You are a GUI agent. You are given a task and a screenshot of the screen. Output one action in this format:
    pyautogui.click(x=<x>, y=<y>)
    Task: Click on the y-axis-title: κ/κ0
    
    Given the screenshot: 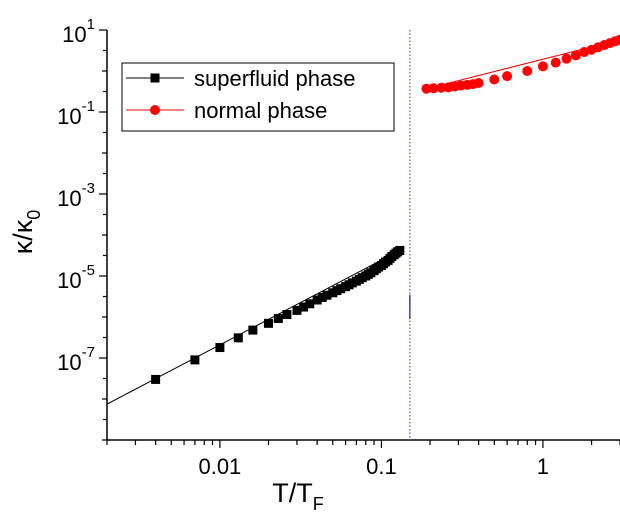 What is the action you would take?
    pyautogui.click(x=26, y=232)
    